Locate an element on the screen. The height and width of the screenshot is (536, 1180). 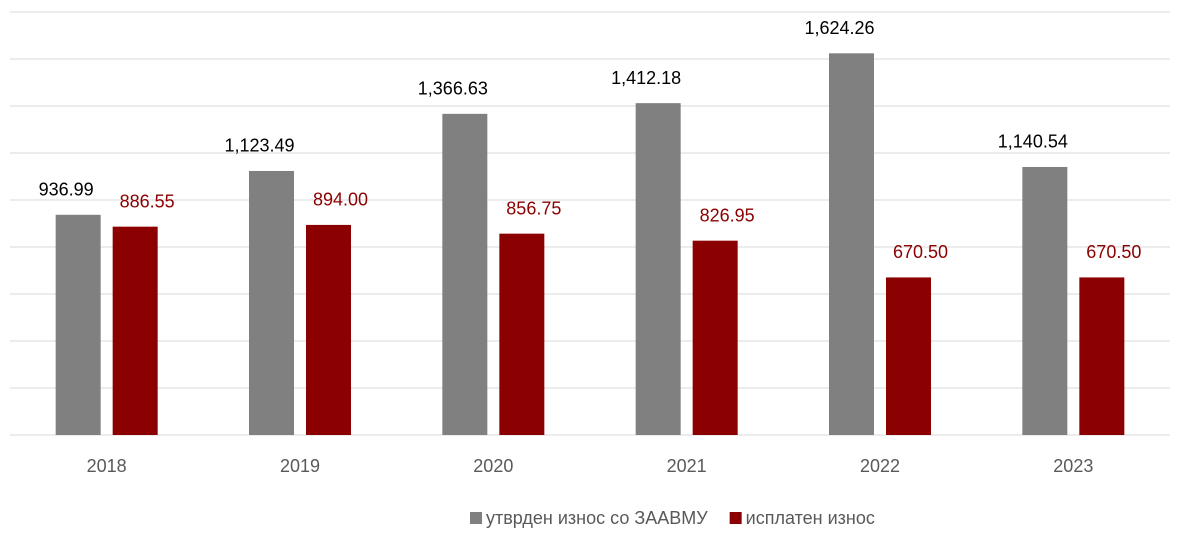
x-tick-label: 2019 is located at coordinates (300, 466).